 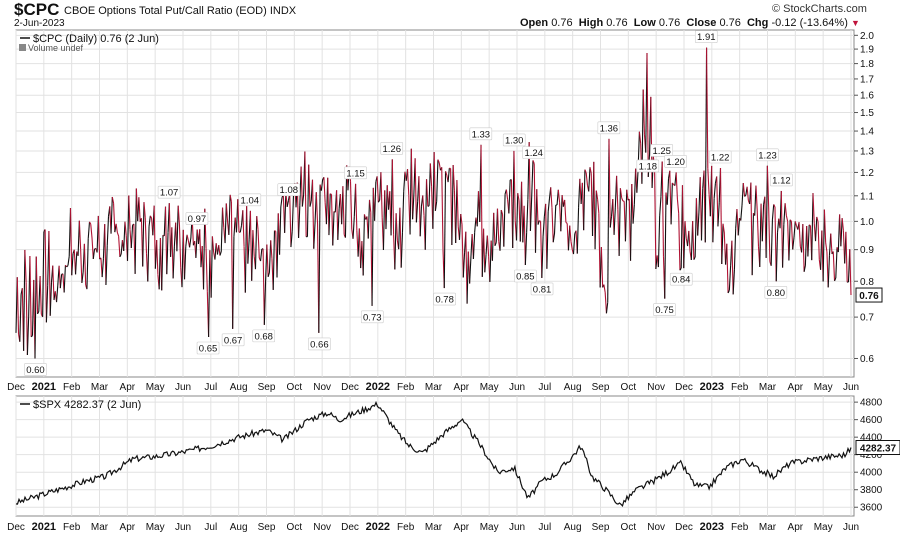 I want to click on cpc-ytick-label: 1.0, so click(x=867, y=222).